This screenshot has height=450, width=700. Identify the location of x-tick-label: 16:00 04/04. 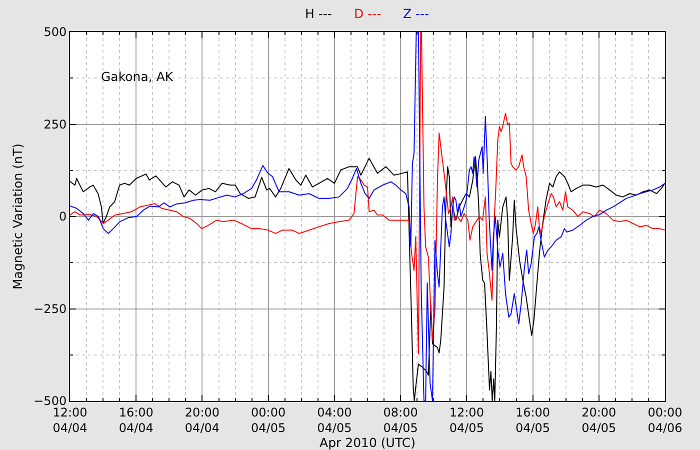
(136, 420).